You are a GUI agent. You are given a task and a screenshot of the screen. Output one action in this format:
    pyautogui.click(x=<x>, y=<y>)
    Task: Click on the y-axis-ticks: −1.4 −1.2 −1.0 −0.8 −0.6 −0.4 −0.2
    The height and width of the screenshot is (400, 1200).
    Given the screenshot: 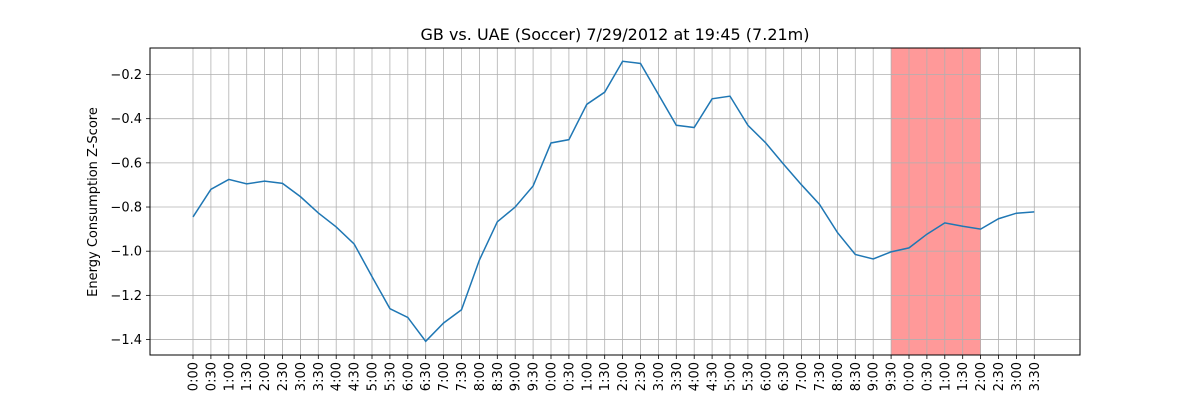 What is the action you would take?
    pyautogui.click(x=130, y=208)
    